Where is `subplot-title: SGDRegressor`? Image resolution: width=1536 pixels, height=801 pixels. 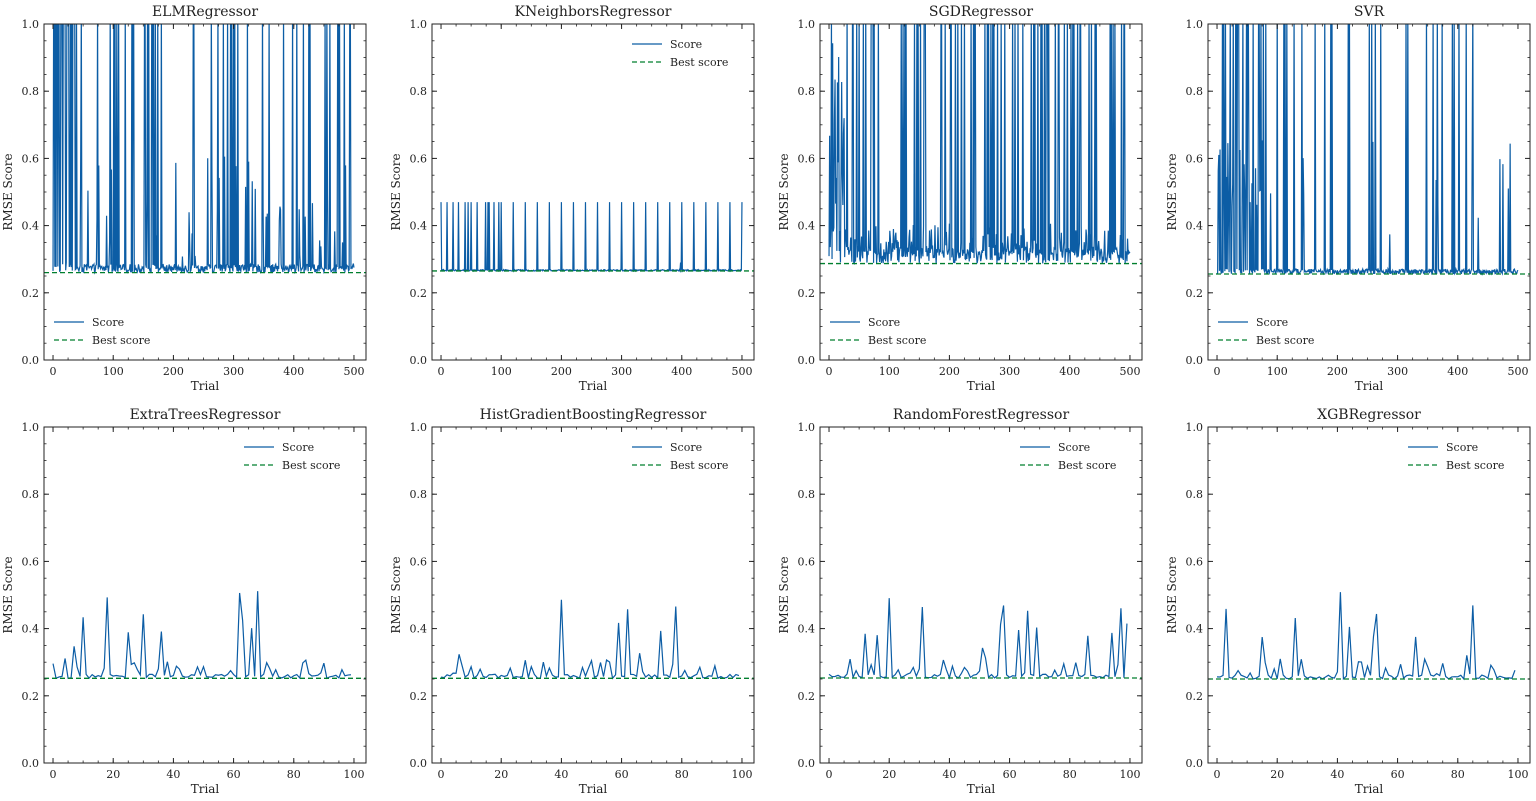
subplot-title: SGDRegressor is located at coordinates (981, 12).